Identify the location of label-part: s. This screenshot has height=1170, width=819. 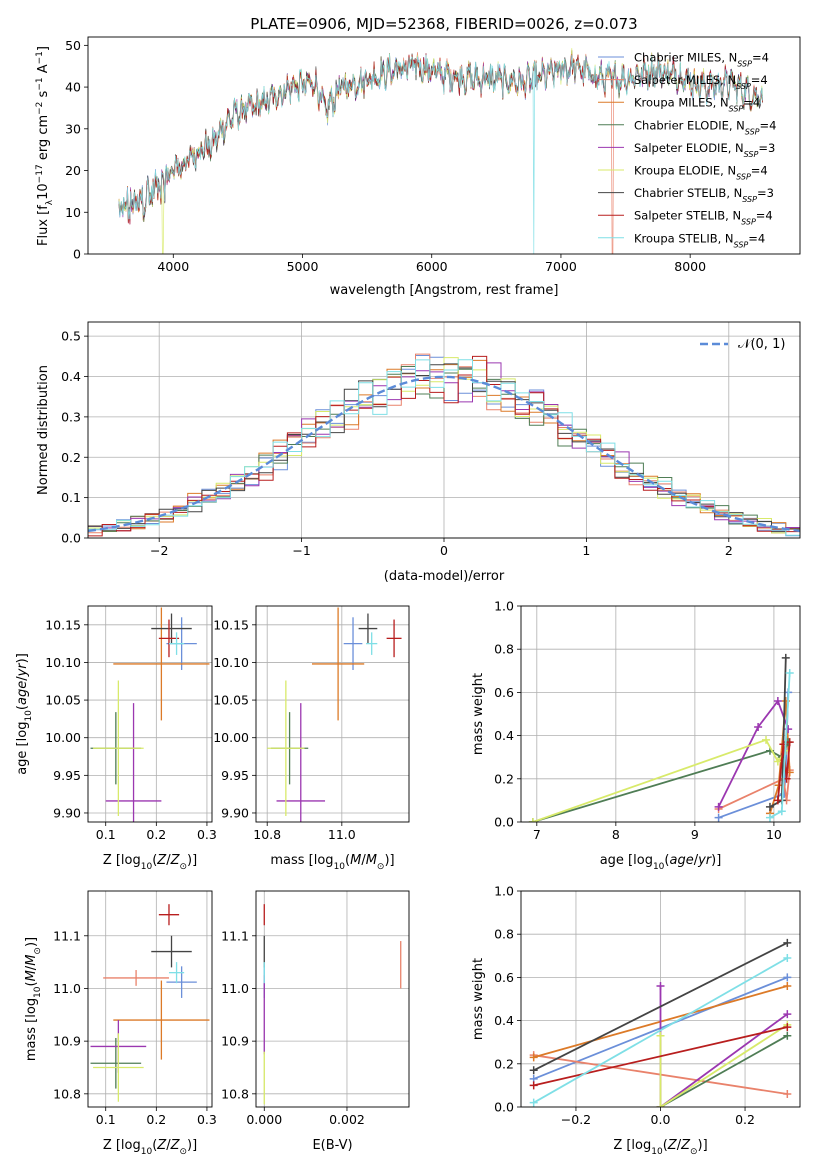
(43, 95).